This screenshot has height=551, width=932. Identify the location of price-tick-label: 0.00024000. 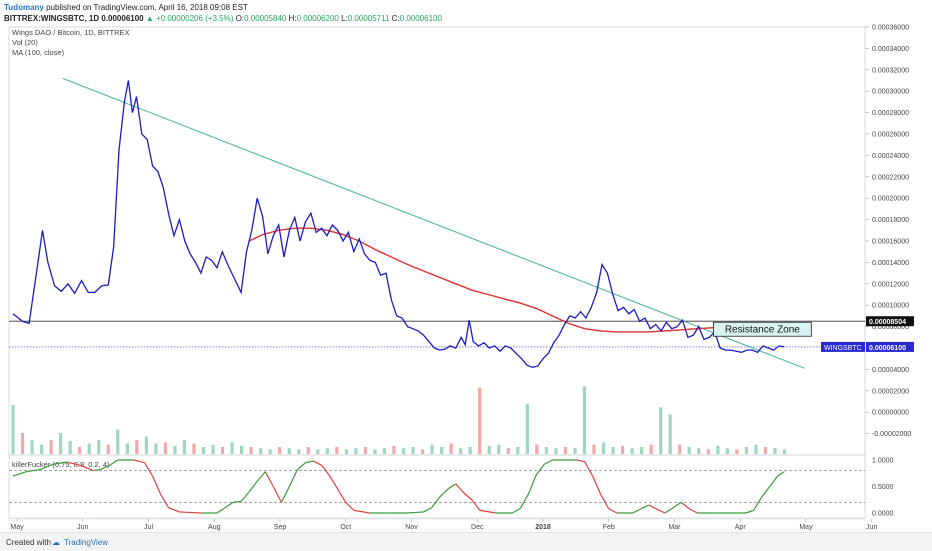
(890, 156).